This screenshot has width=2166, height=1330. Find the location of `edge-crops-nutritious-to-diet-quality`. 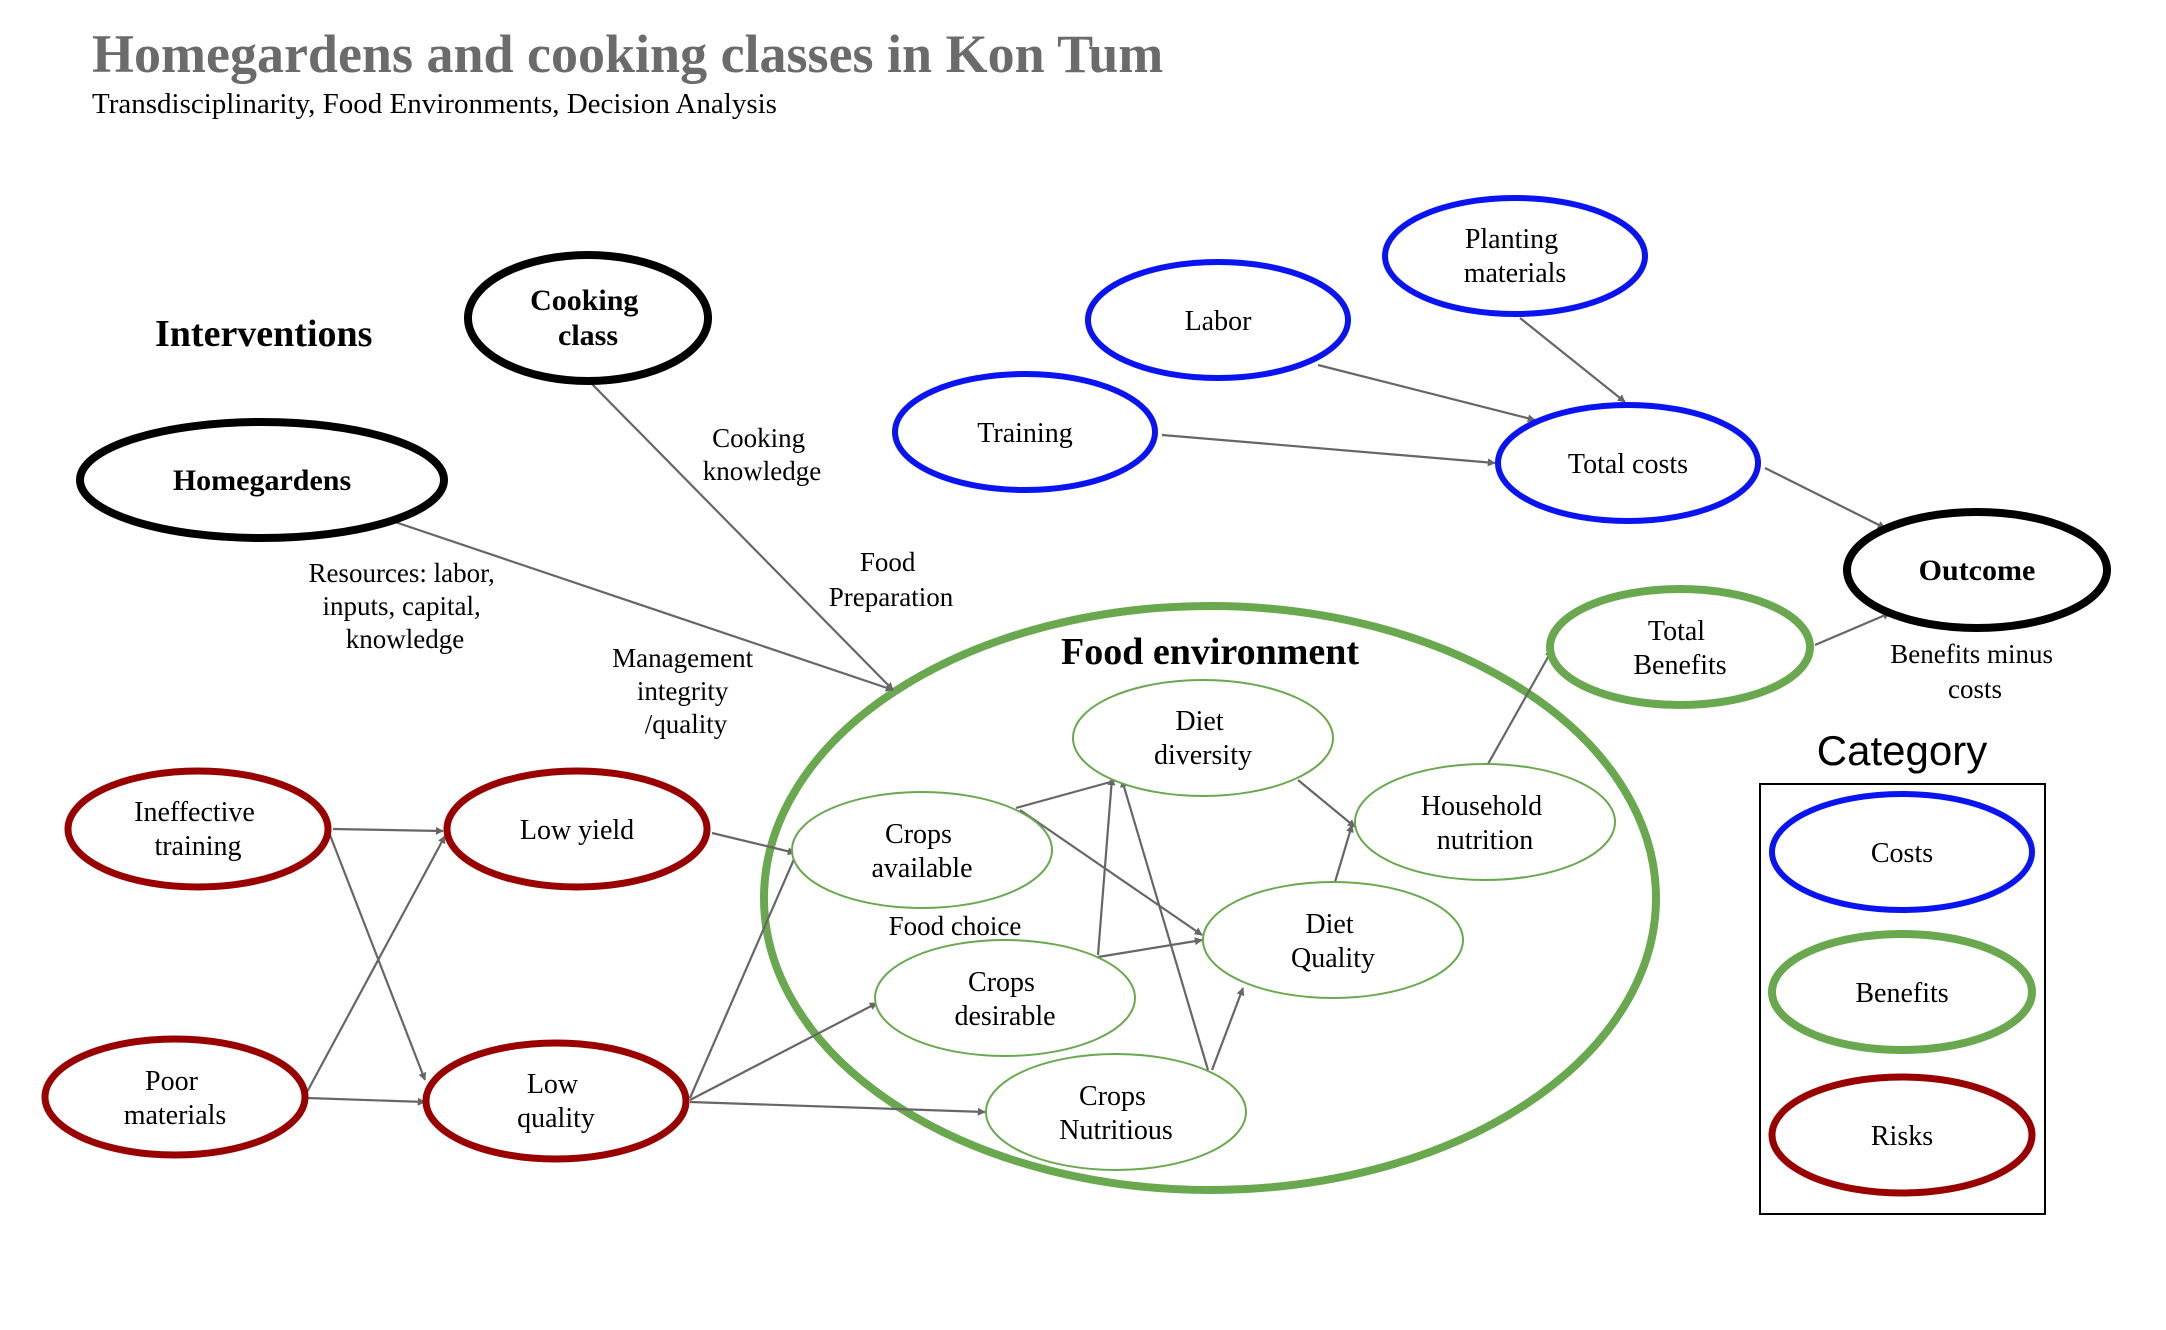

edge-crops-nutritious-to-diet-quality is located at coordinates (1227, 1029).